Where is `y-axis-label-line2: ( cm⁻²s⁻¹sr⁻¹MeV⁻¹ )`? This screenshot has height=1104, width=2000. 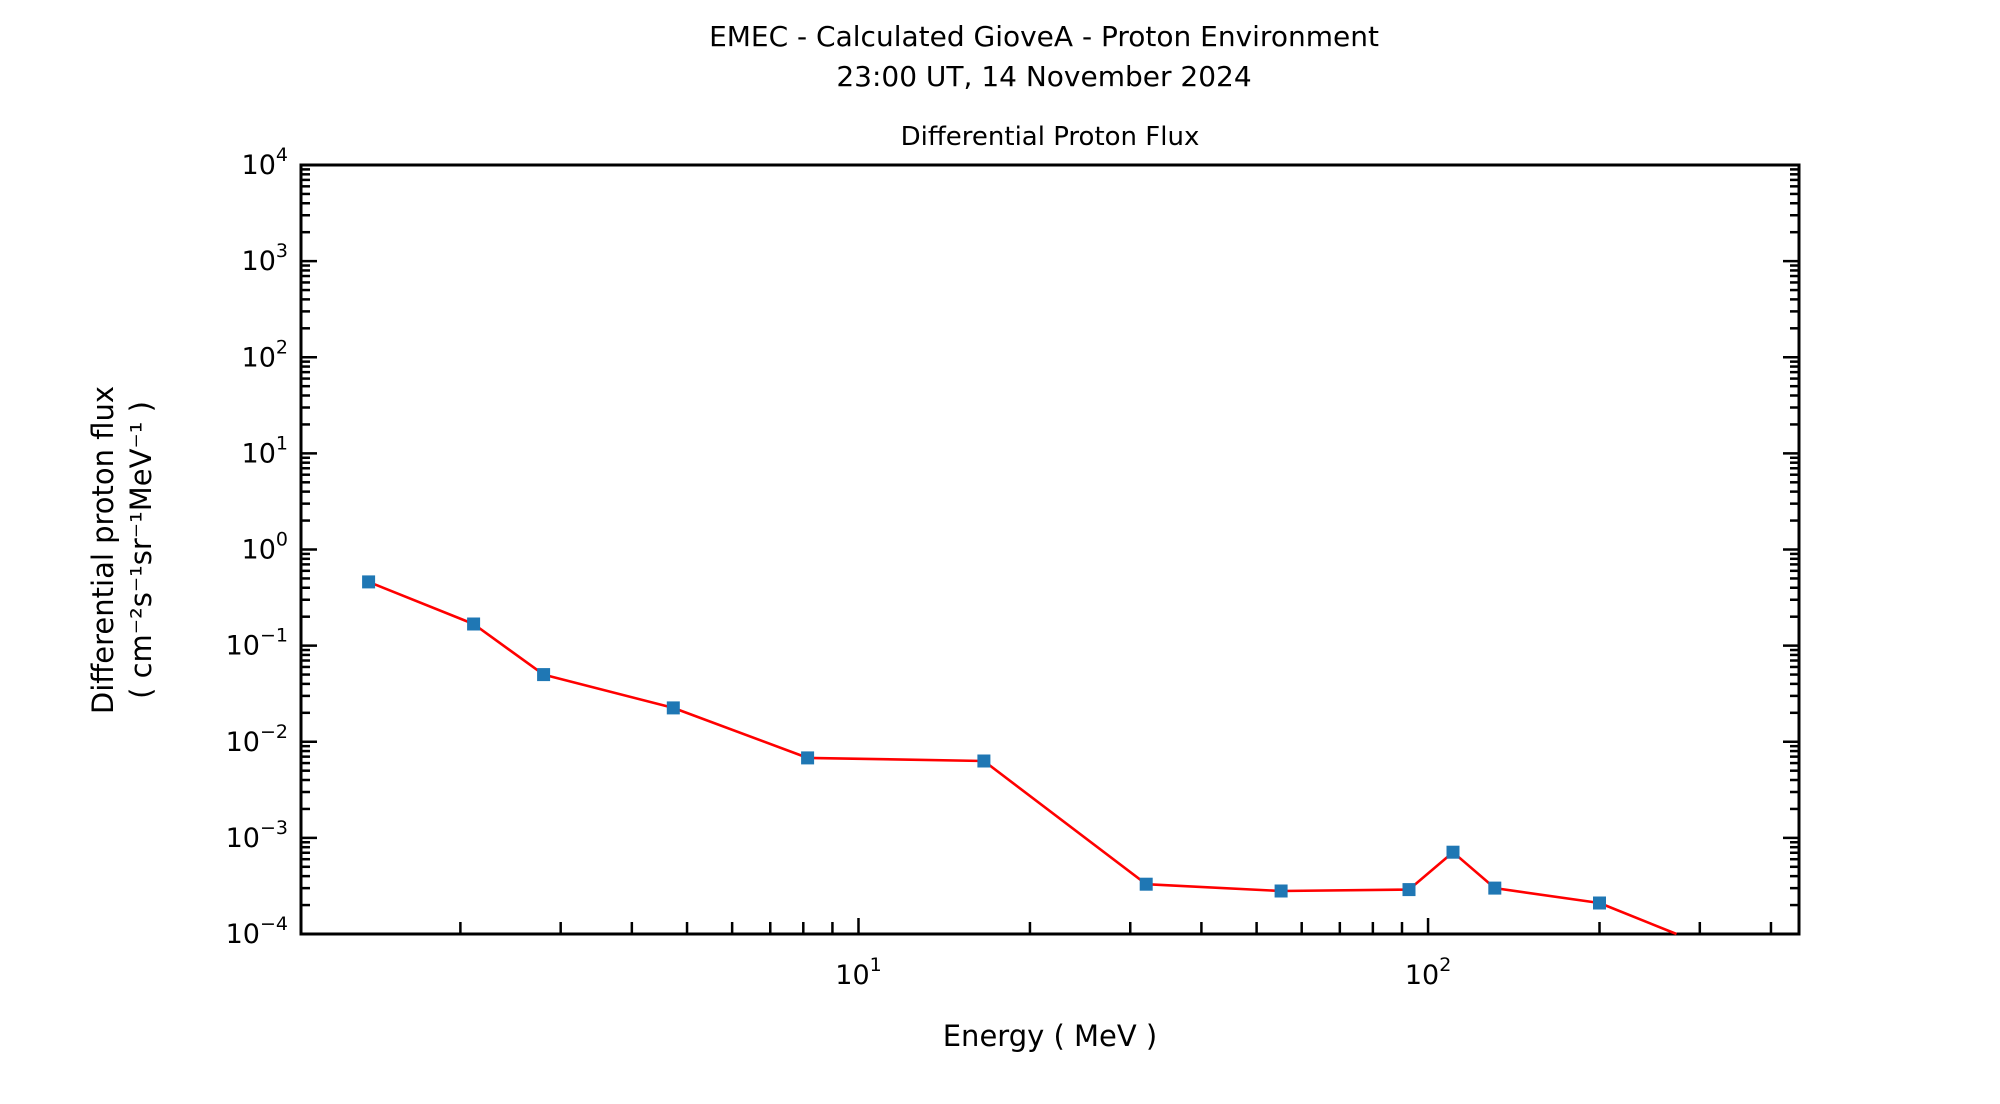 y-axis-label-line2: ( cm⁻²s⁻¹sr⁻¹MeV⁻¹ ) is located at coordinates (141, 550).